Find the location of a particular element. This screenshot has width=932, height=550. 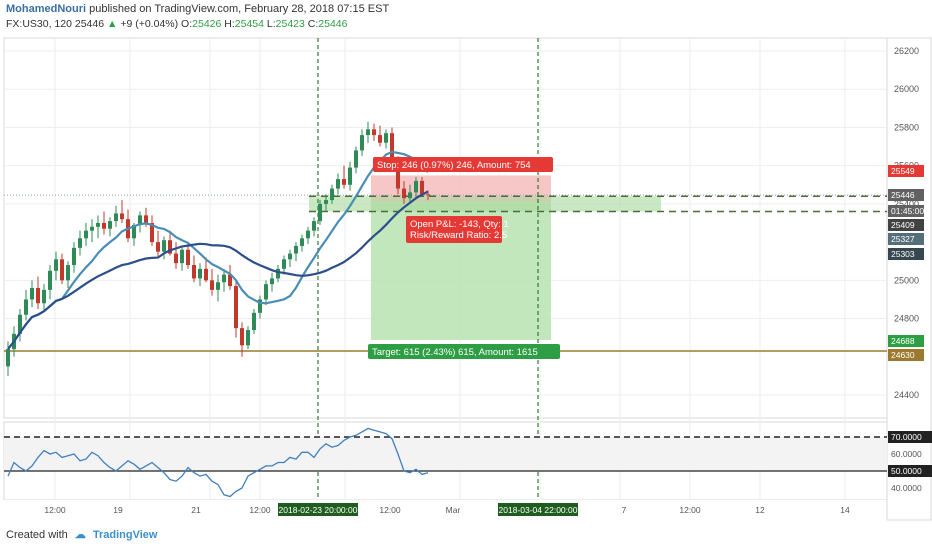

price-tag-label: 24630 is located at coordinates (903, 355).